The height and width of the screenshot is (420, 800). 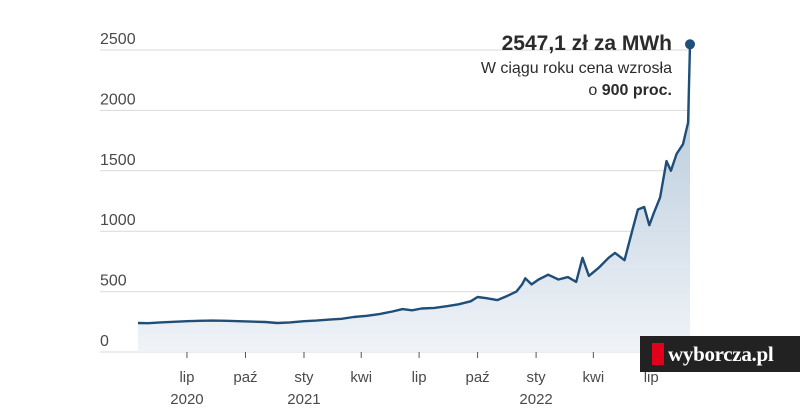 What do you see at coordinates (690, 44) in the screenshot?
I see `latest-price-marker` at bounding box center [690, 44].